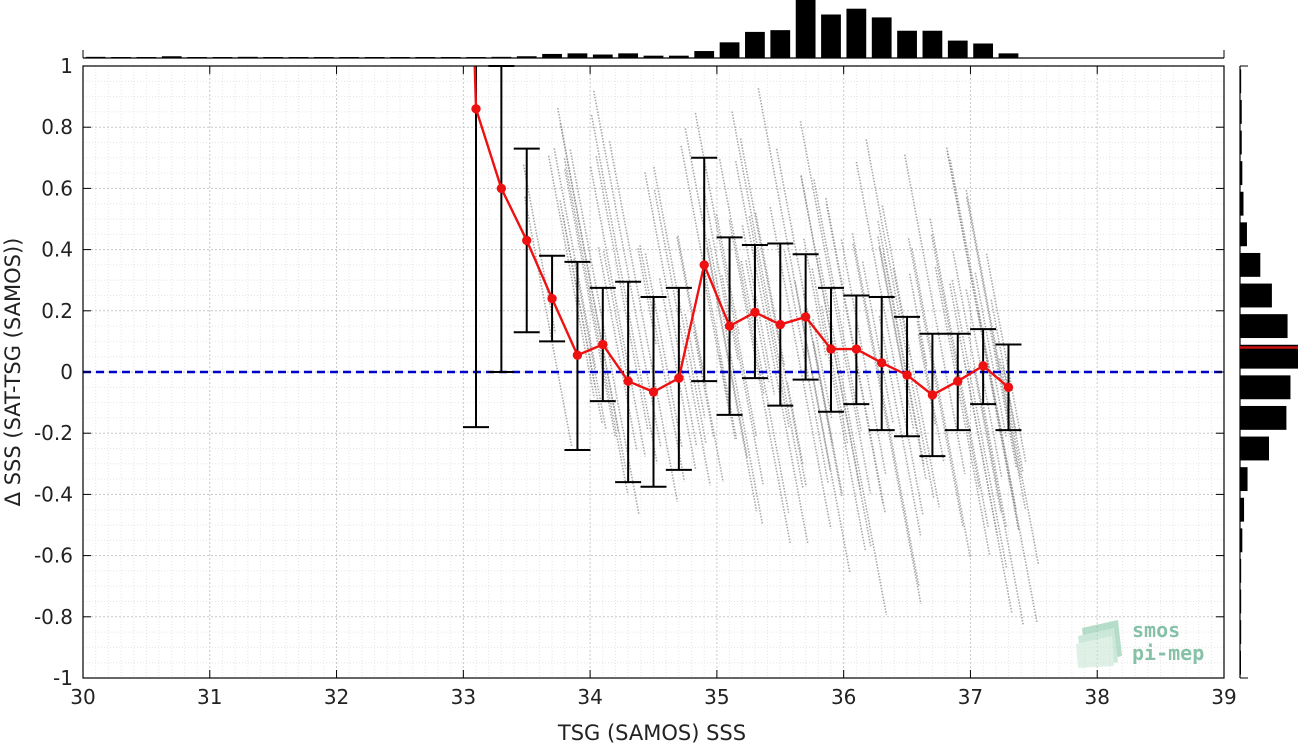  I want to click on y-tick-label: -0.2, so click(53, 433).